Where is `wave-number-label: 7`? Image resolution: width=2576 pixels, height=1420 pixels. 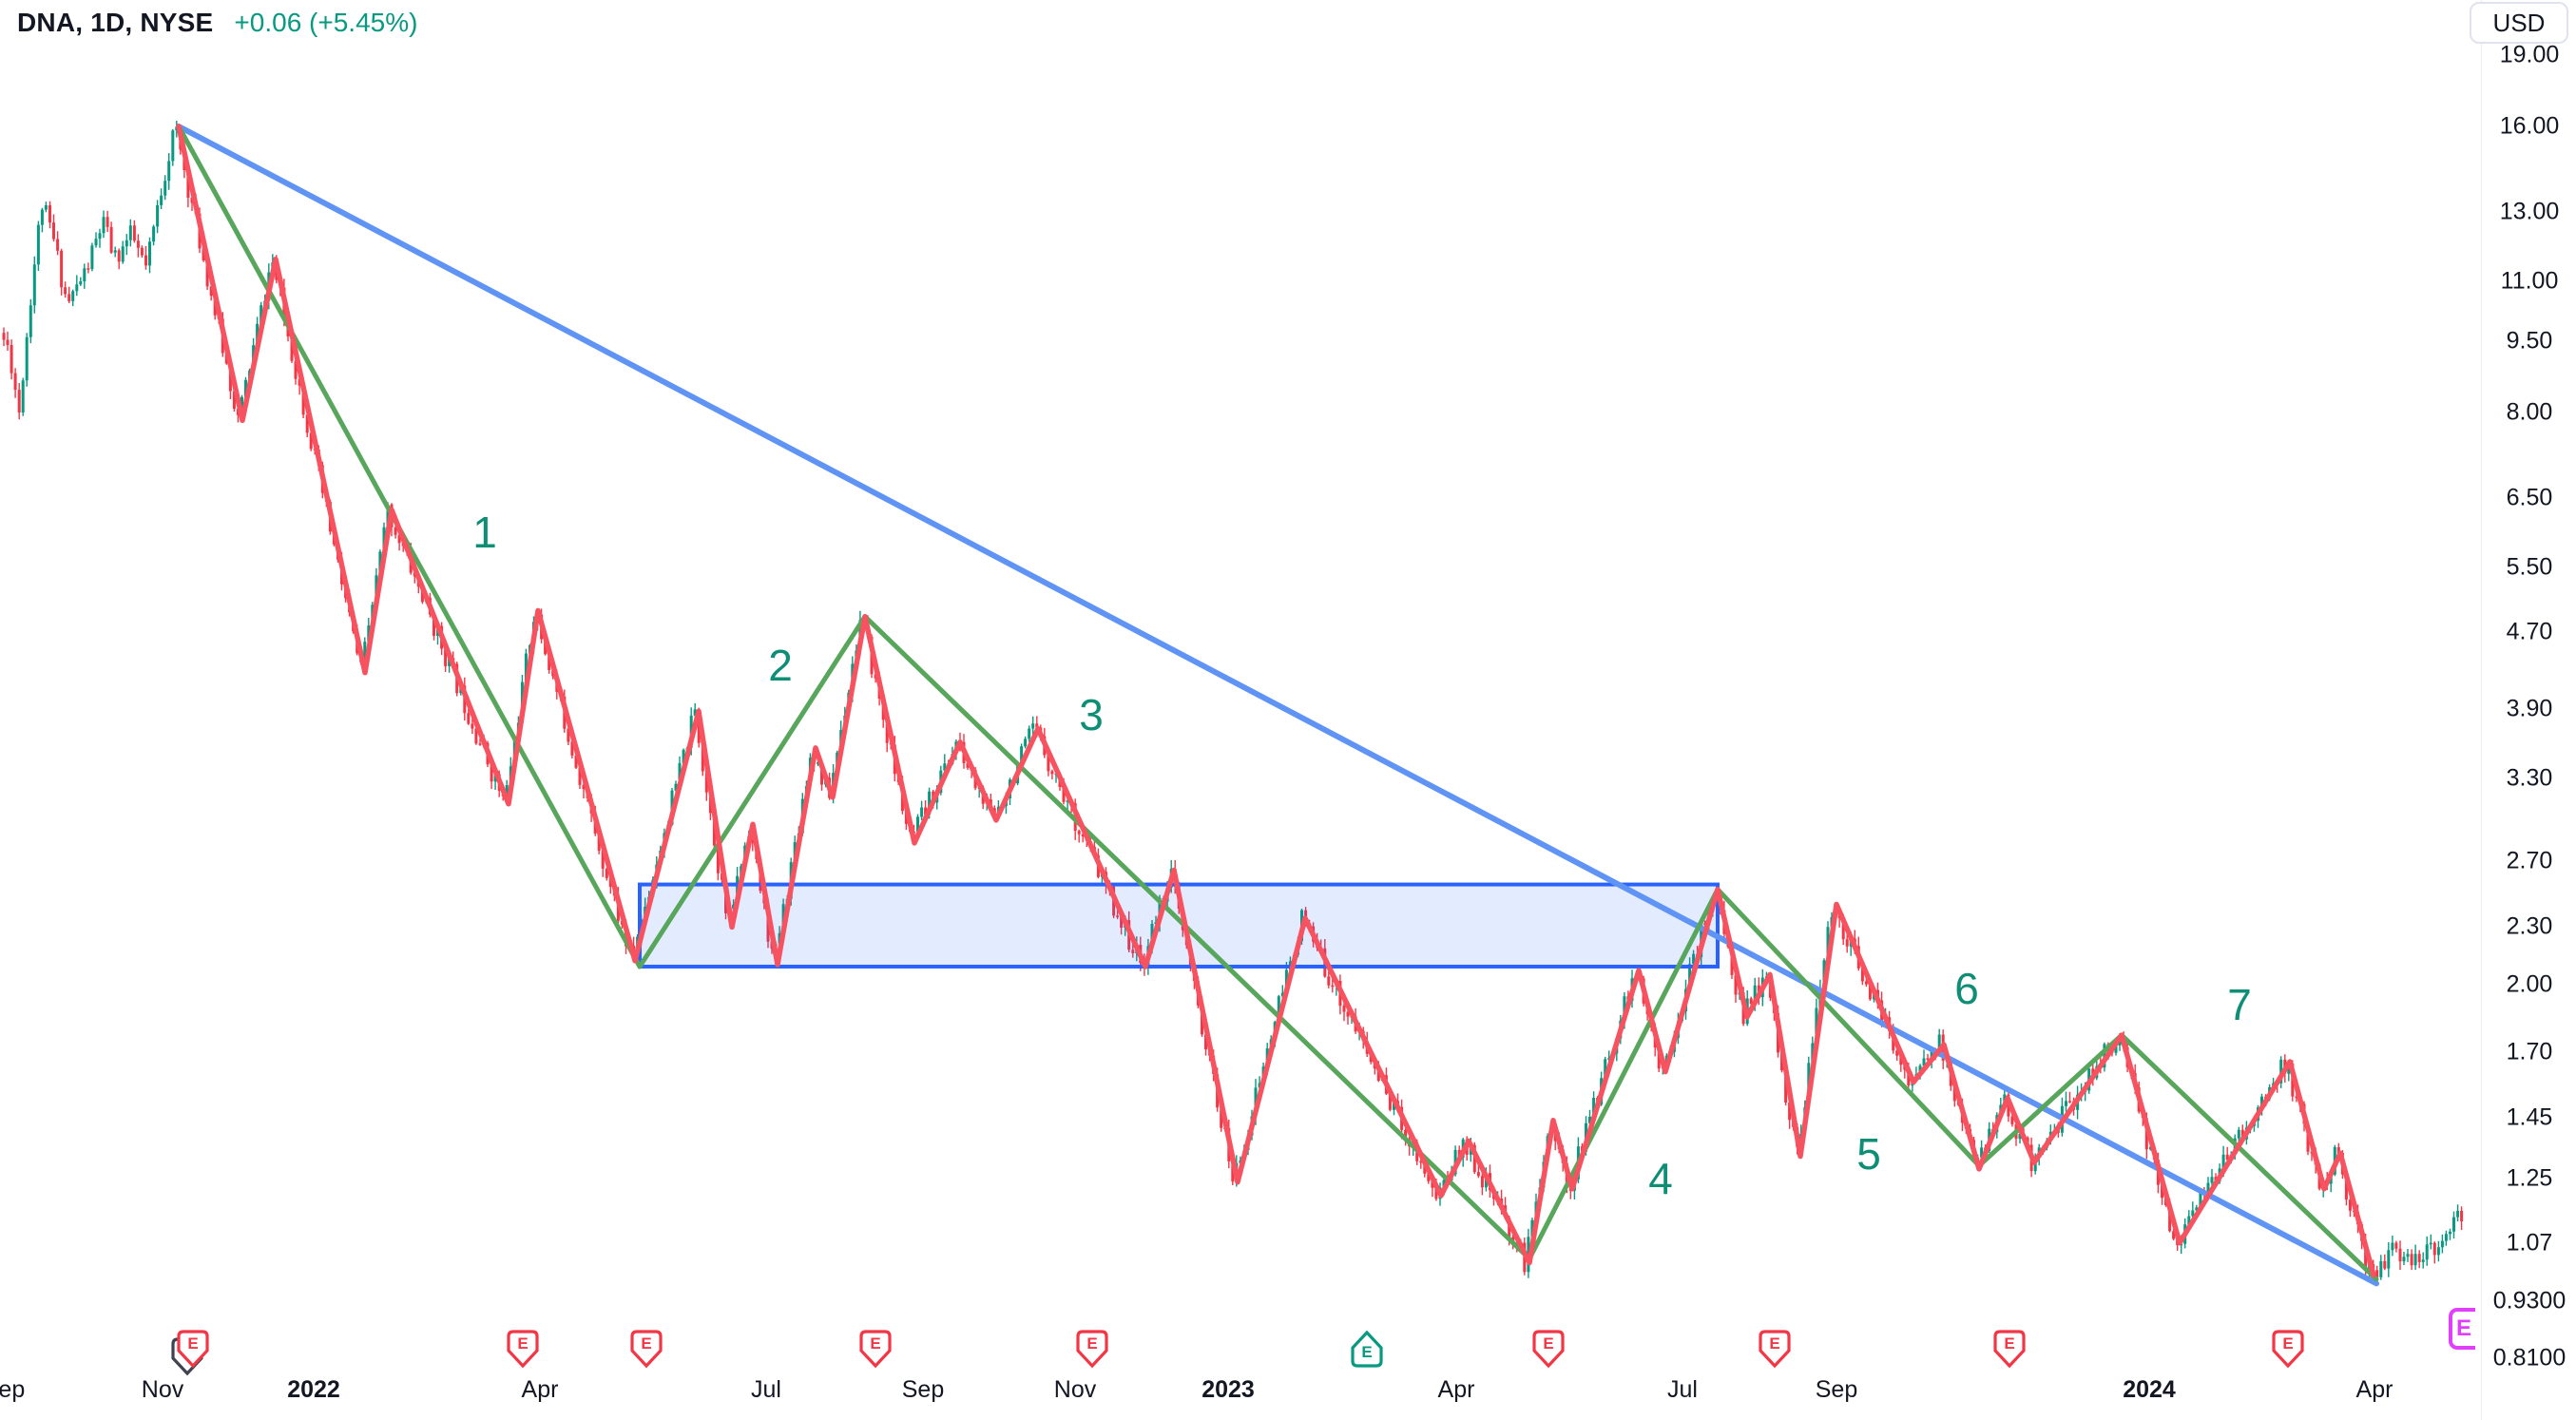
wave-number-label: 7 is located at coordinates (2239, 1005).